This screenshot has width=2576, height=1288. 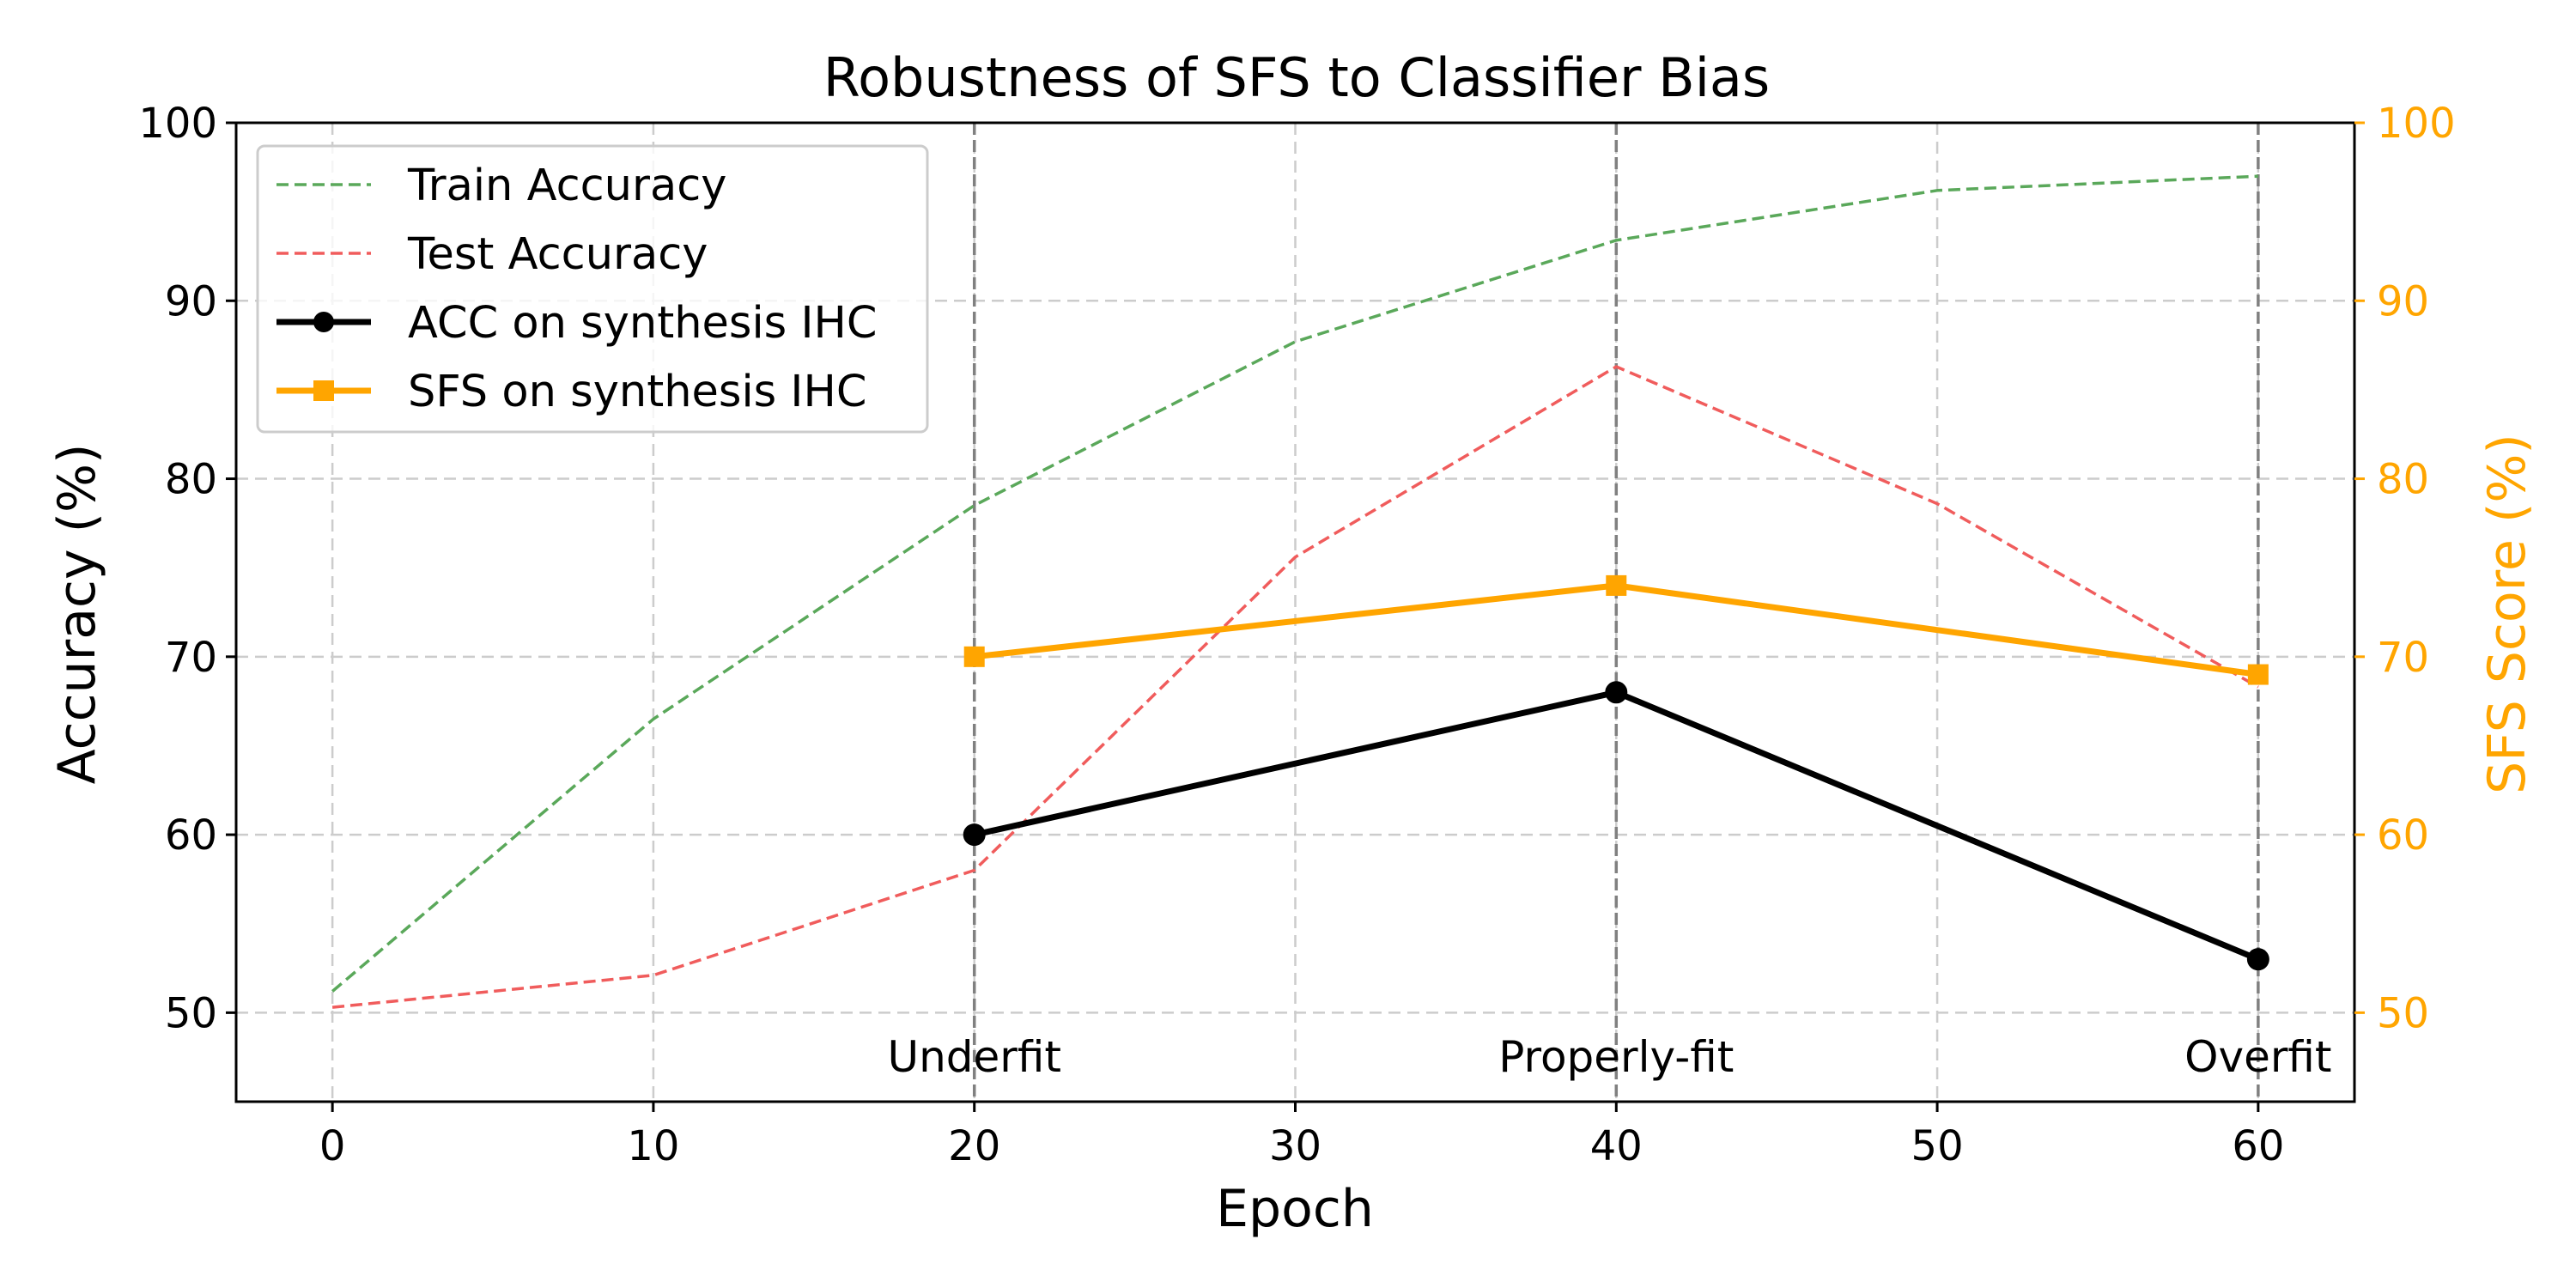 I want to click on annotation-label: Underfit, so click(x=973, y=1057).